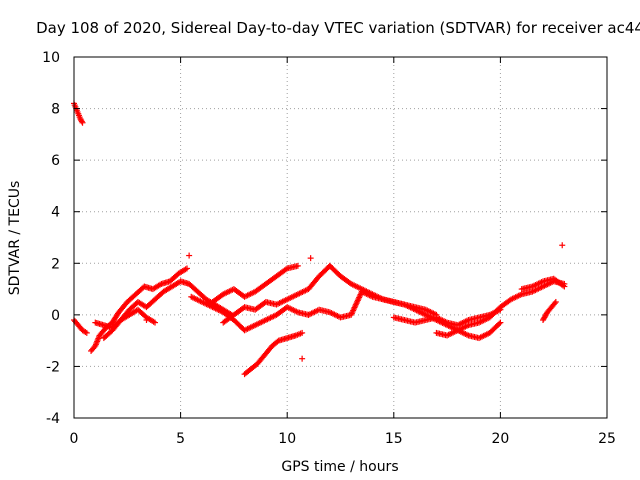 Image resolution: width=640 pixels, height=480 pixels. What do you see at coordinates (394, 439) in the screenshot?
I see `x-tick-label: 15` at bounding box center [394, 439].